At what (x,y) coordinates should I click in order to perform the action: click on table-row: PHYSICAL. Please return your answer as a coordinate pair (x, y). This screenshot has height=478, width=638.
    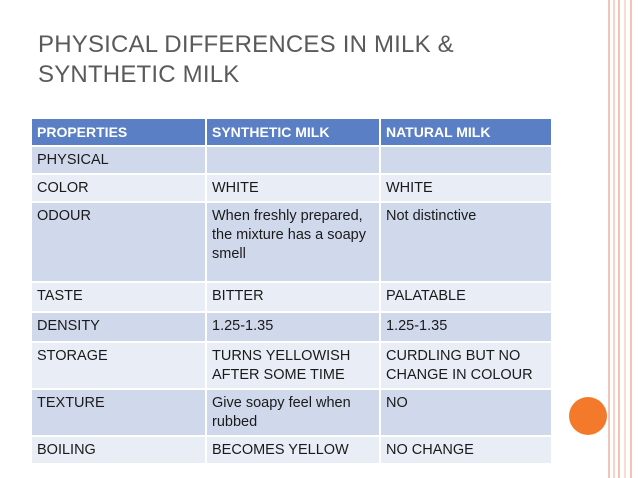
    Looking at the image, I should click on (292, 160).